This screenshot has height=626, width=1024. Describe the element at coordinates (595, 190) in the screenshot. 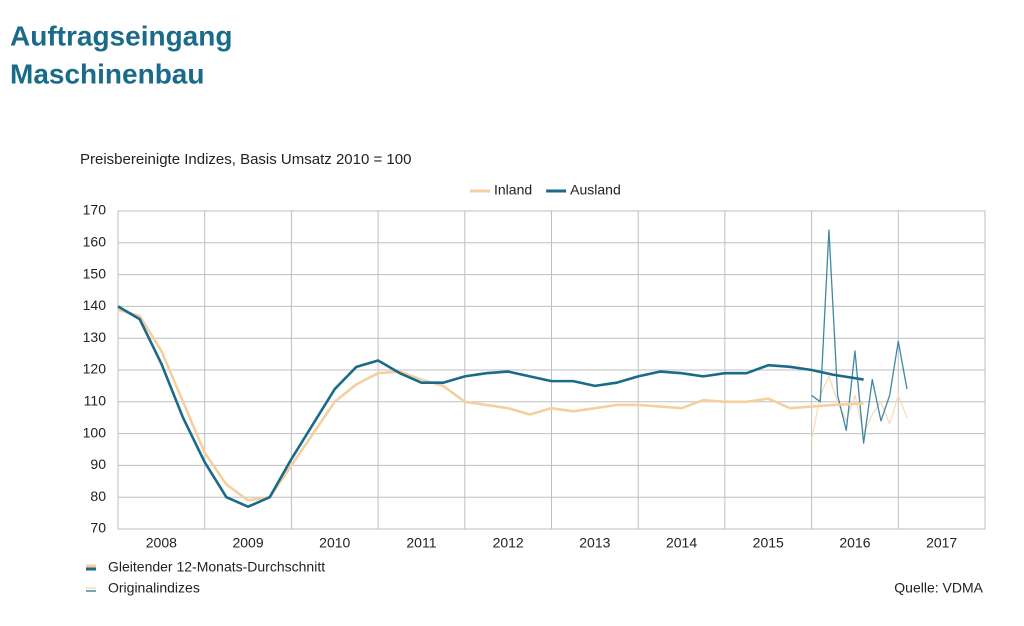

I see `legend-label: Ausland` at that location.